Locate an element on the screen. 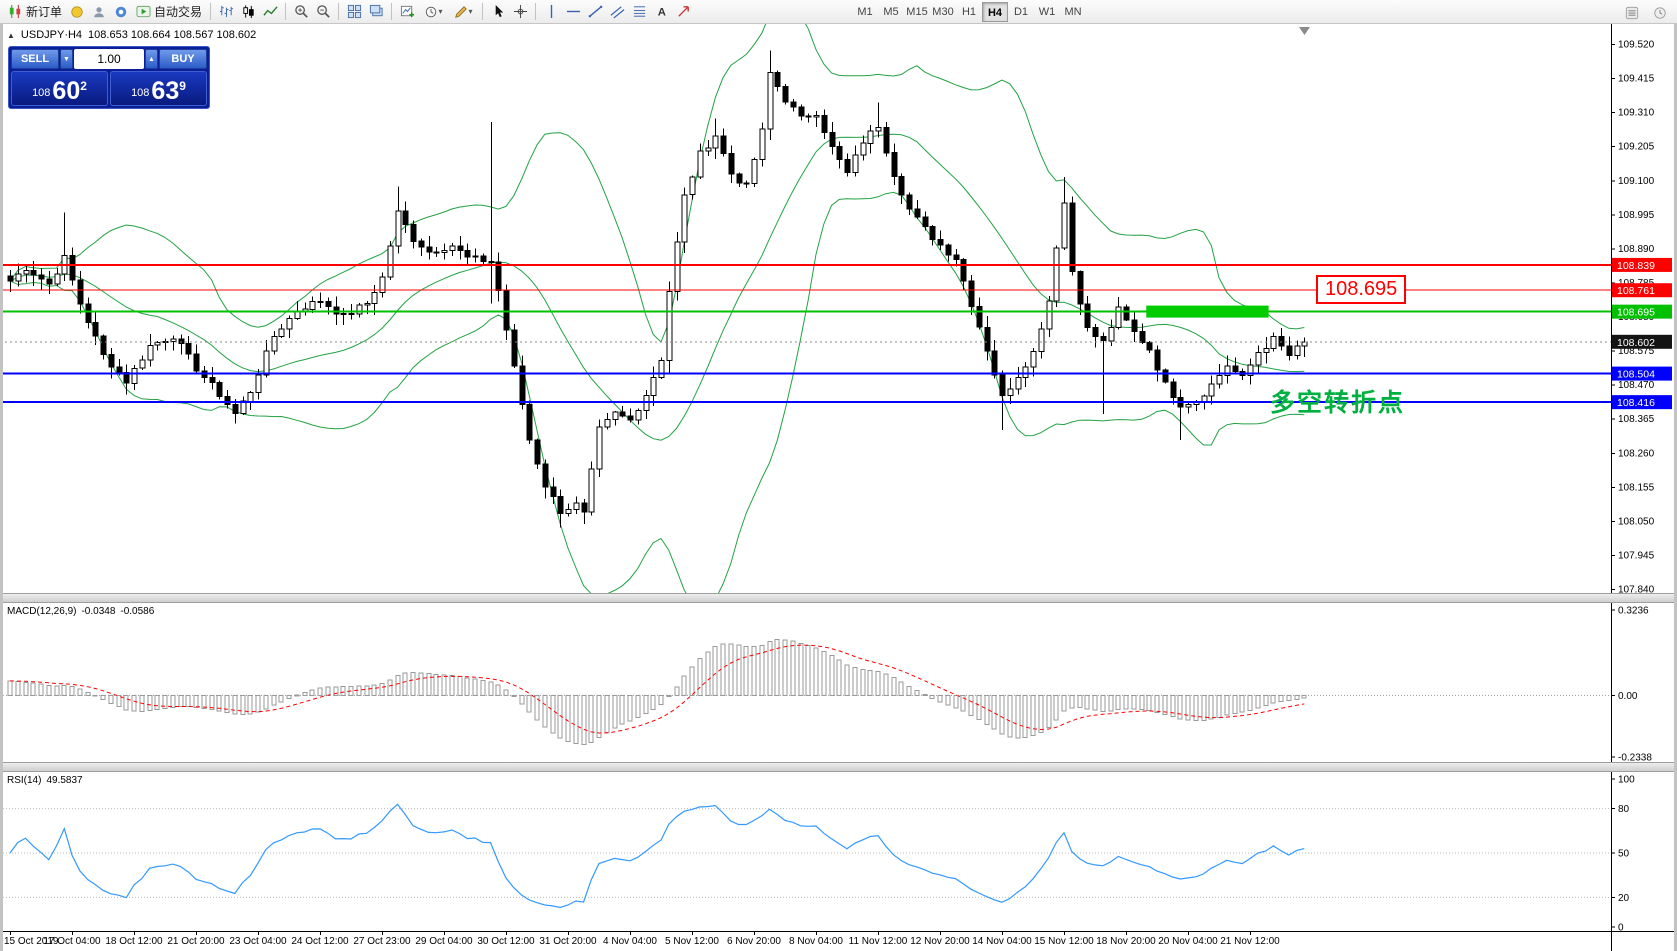  sell-dropdown-button: ▼ is located at coordinates (66, 59).